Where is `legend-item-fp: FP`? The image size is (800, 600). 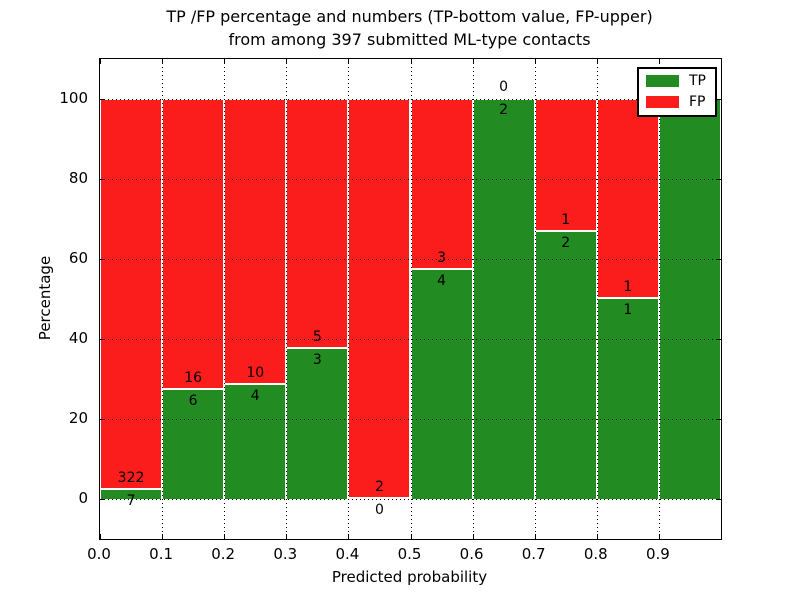 legend-item-fp: FP is located at coordinates (676, 102).